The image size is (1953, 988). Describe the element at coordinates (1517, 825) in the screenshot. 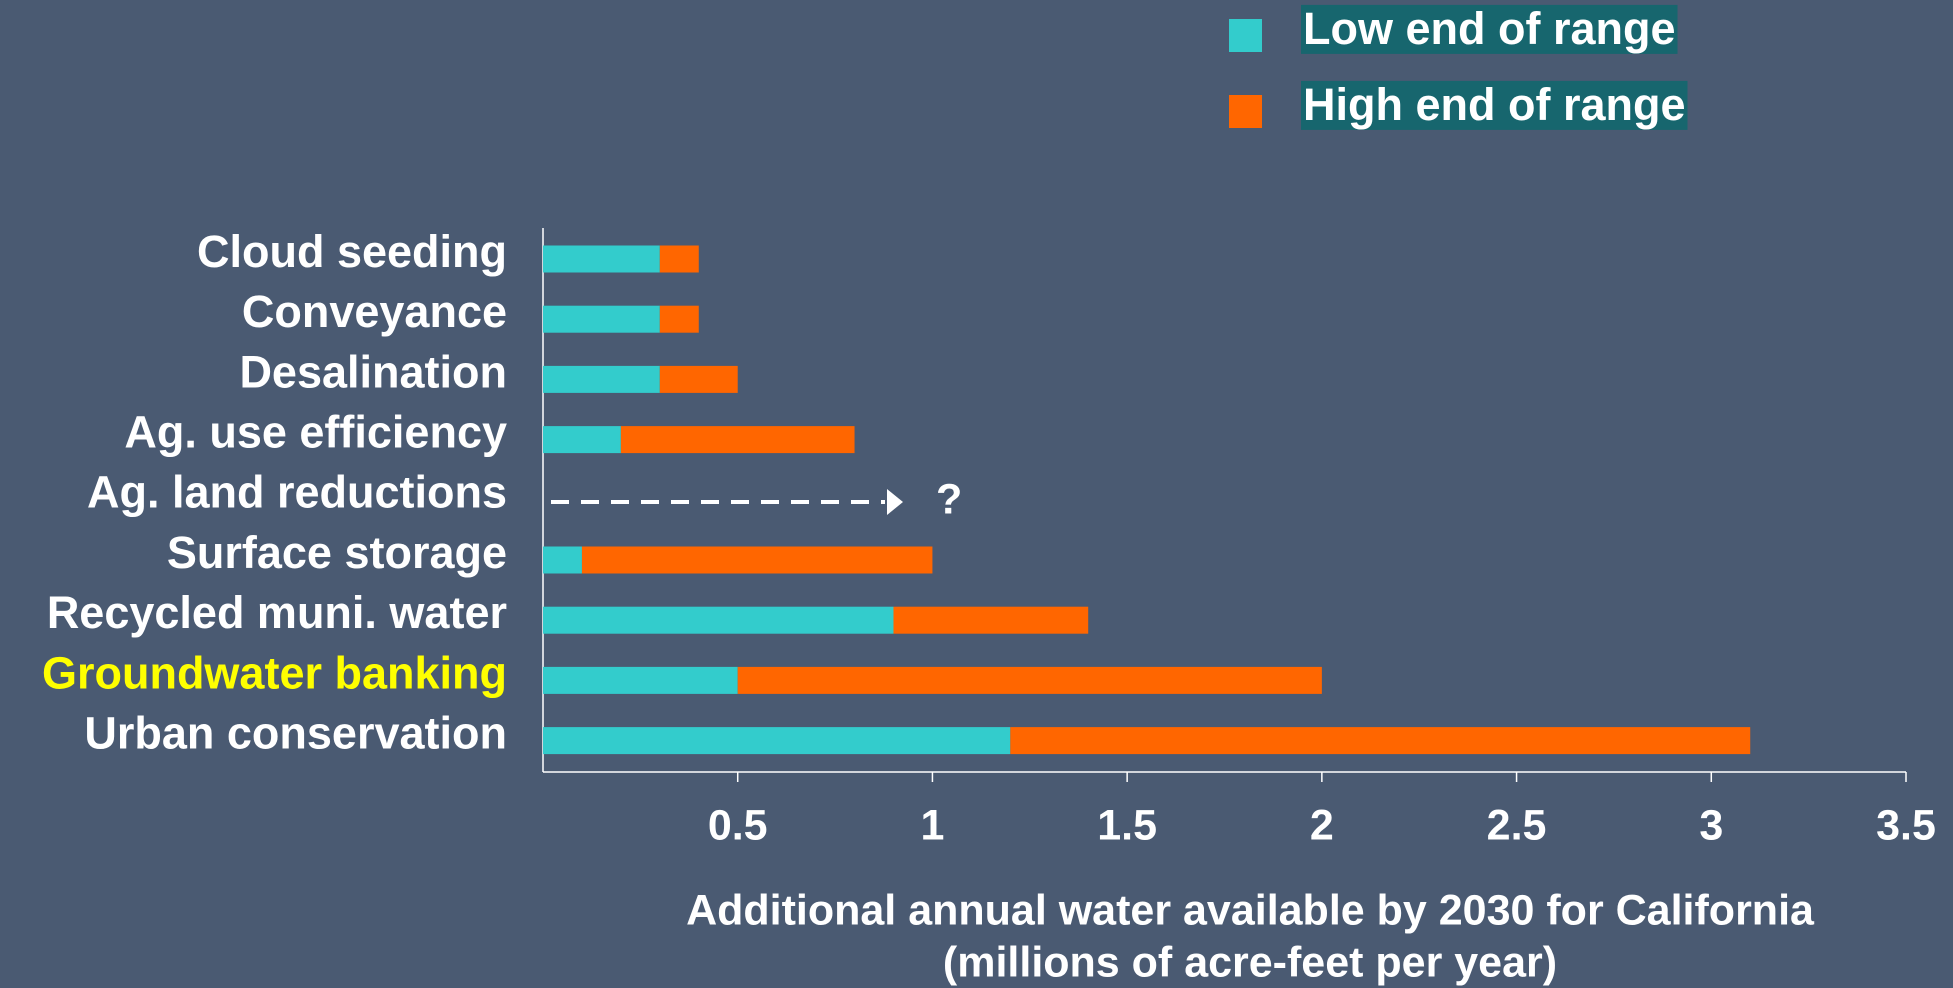

I see `x-tick-label: 2.5` at that location.